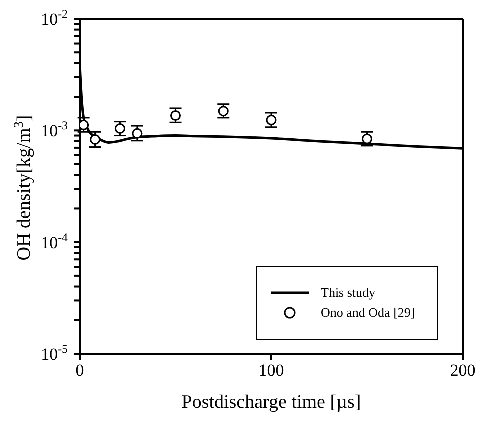  What do you see at coordinates (54, 129) in the screenshot?
I see `y-tick-label: 10$^{-3}$` at bounding box center [54, 129].